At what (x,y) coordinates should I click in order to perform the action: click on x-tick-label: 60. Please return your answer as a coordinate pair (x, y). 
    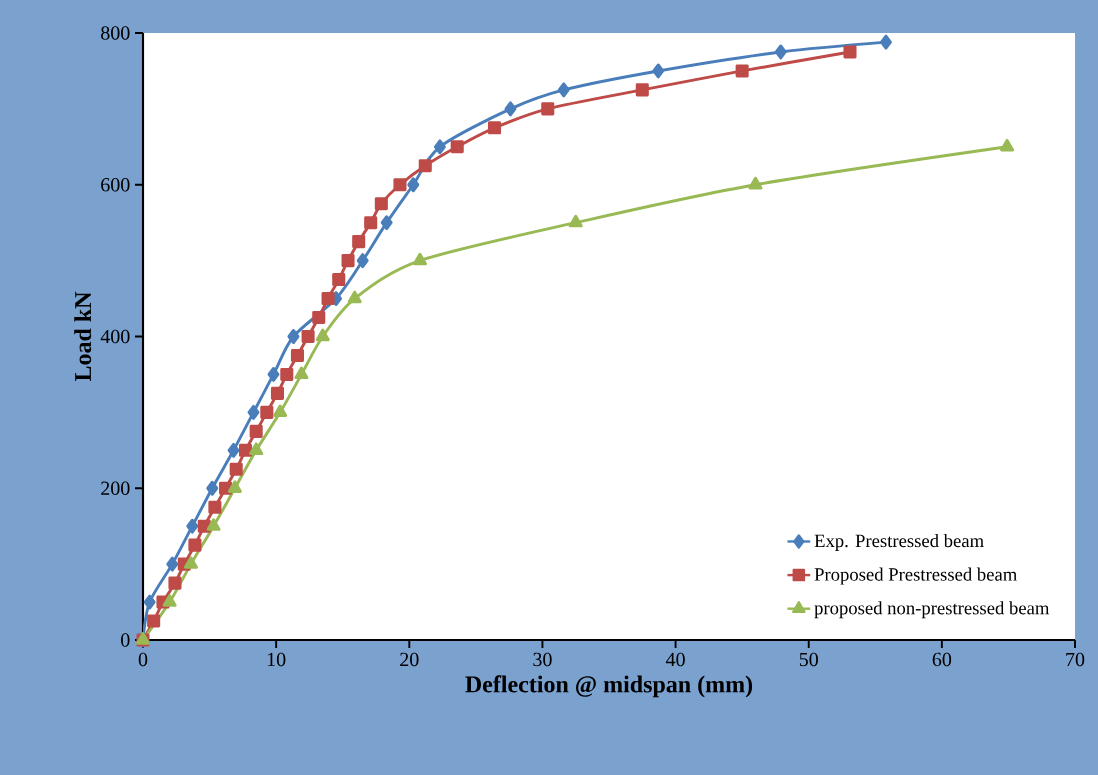
    Looking at the image, I should click on (942, 659).